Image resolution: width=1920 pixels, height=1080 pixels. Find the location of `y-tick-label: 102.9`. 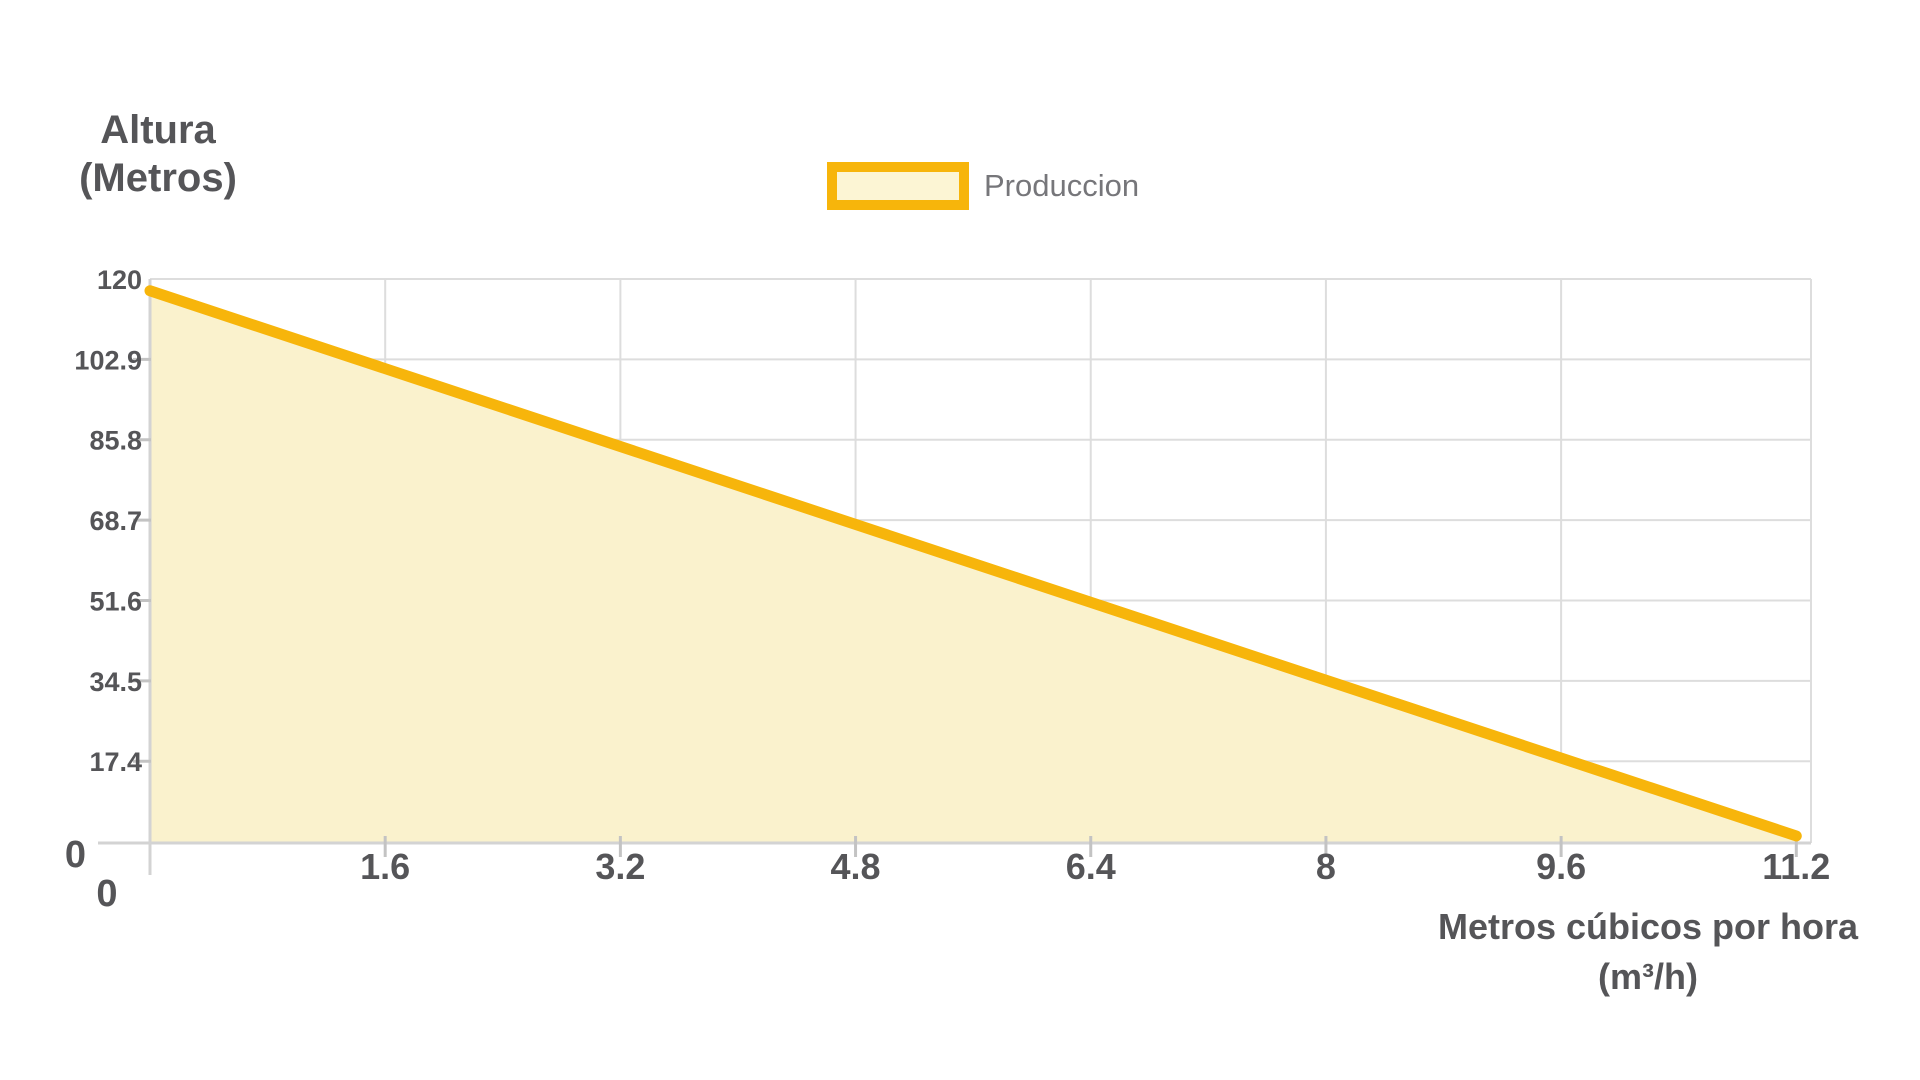

y-tick-label: 102.9 is located at coordinates (108, 360).